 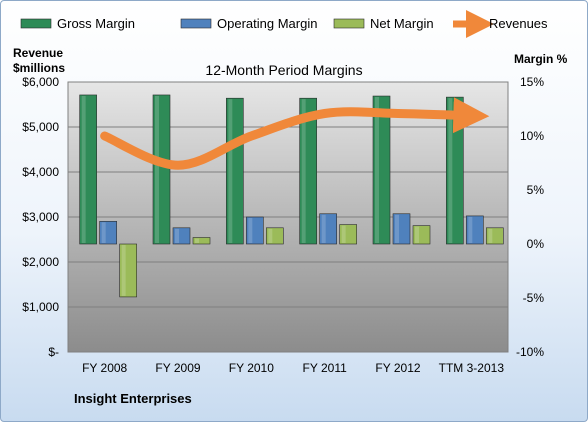 What do you see at coordinates (40, 307) in the screenshot?
I see `left-tick-label: $1,000` at bounding box center [40, 307].